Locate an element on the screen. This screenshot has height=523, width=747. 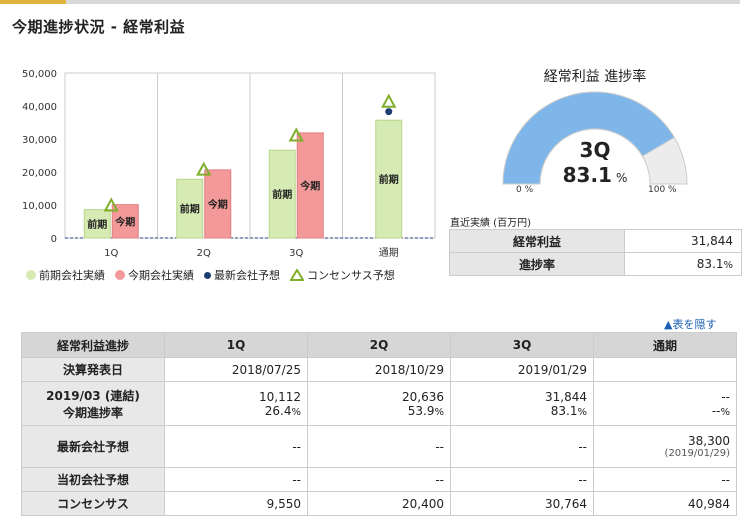
y-tick-label: 40,000 is located at coordinates (39, 107).